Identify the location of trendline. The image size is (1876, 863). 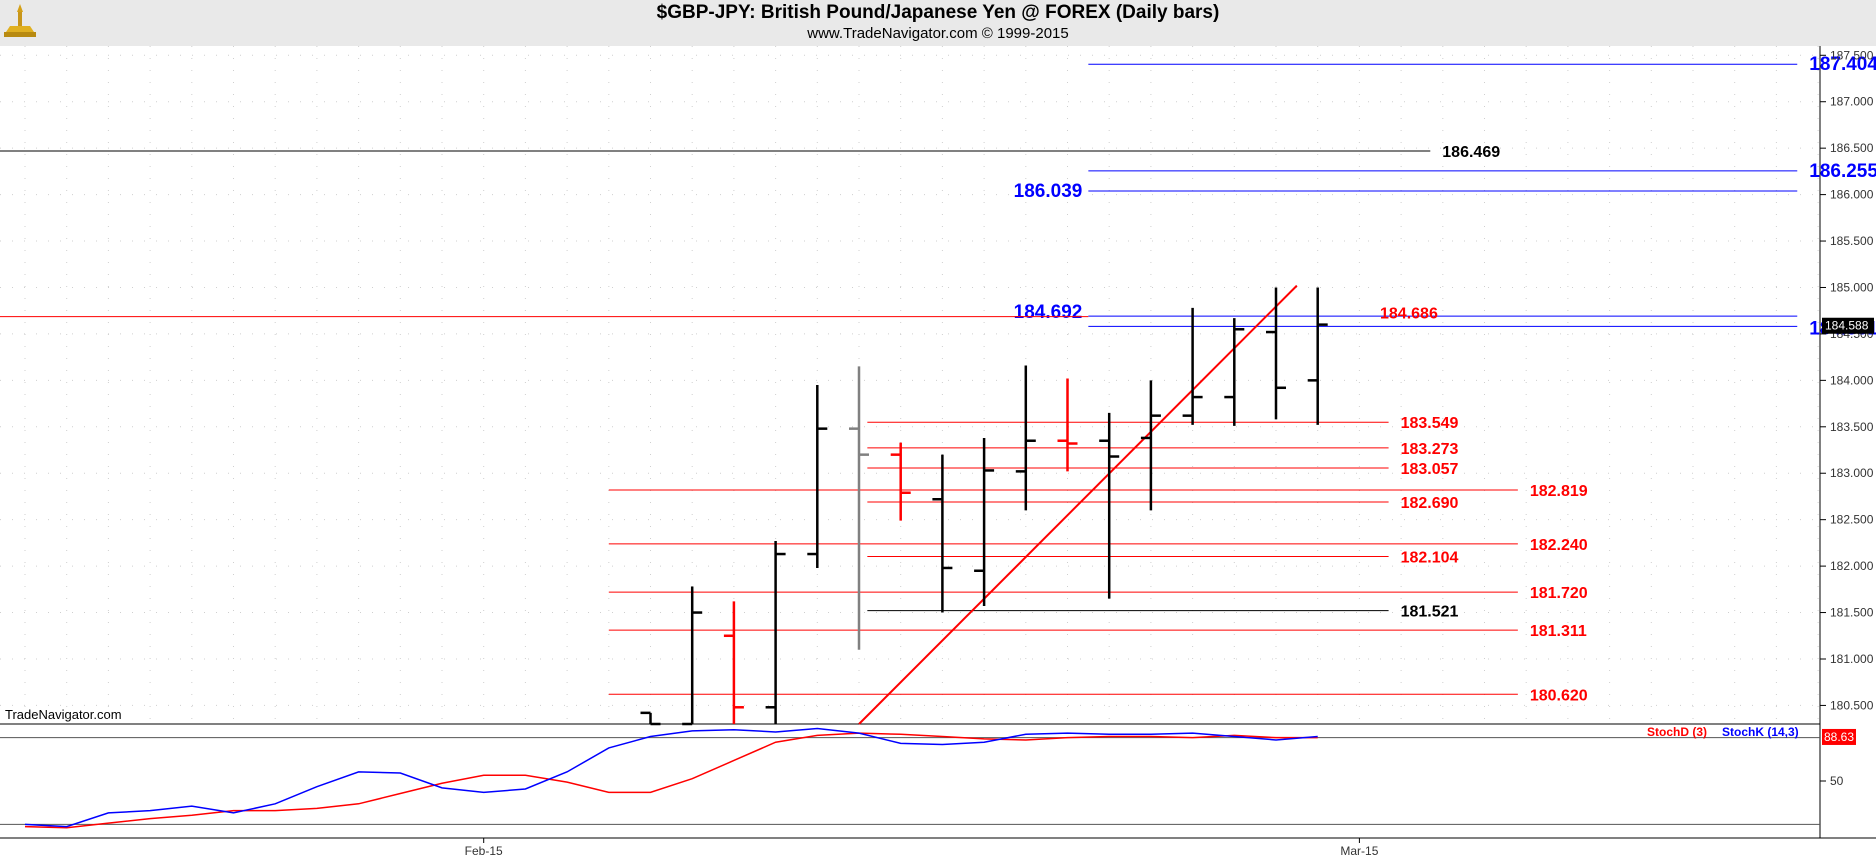
(1078, 504).